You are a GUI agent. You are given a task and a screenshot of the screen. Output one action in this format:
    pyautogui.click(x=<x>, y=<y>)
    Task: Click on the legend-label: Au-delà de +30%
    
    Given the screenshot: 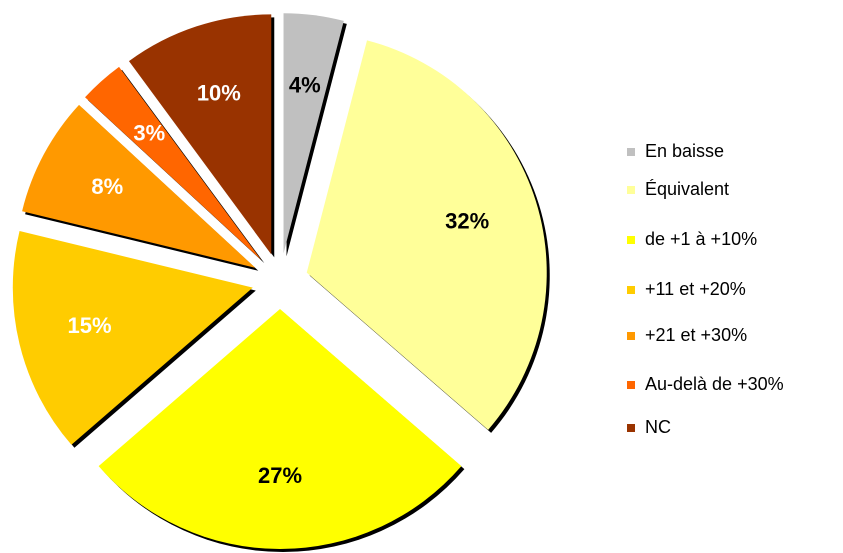 What is the action you would take?
    pyautogui.click(x=714, y=384)
    